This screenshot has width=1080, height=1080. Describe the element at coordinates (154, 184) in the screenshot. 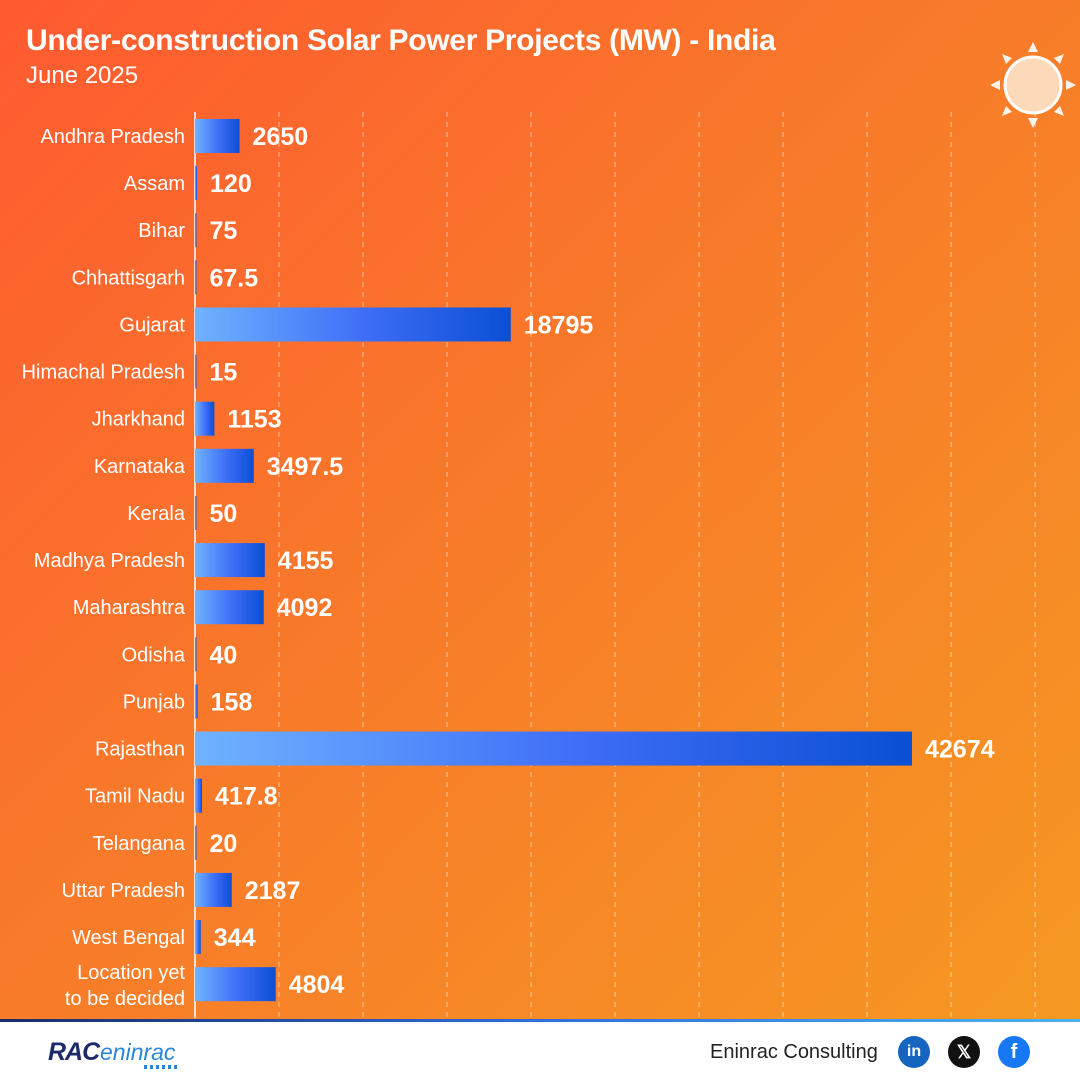

I see `category-label: Assam` at that location.